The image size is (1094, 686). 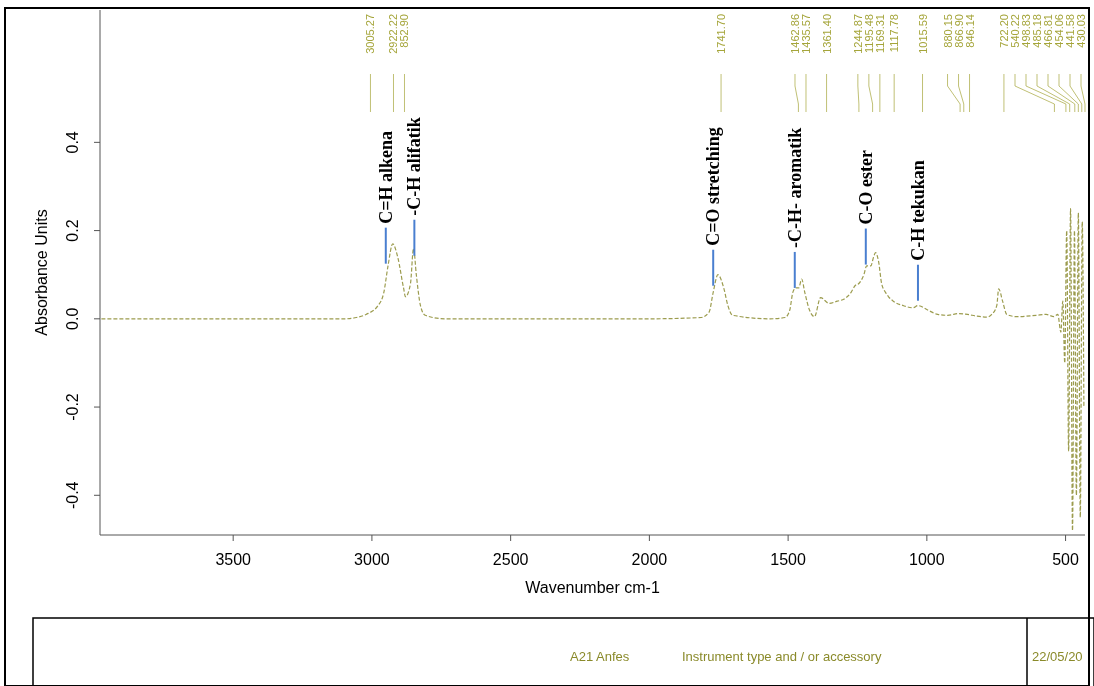 What do you see at coordinates (41, 272) in the screenshot?
I see `y-axis-title: Absorbance Units` at bounding box center [41, 272].